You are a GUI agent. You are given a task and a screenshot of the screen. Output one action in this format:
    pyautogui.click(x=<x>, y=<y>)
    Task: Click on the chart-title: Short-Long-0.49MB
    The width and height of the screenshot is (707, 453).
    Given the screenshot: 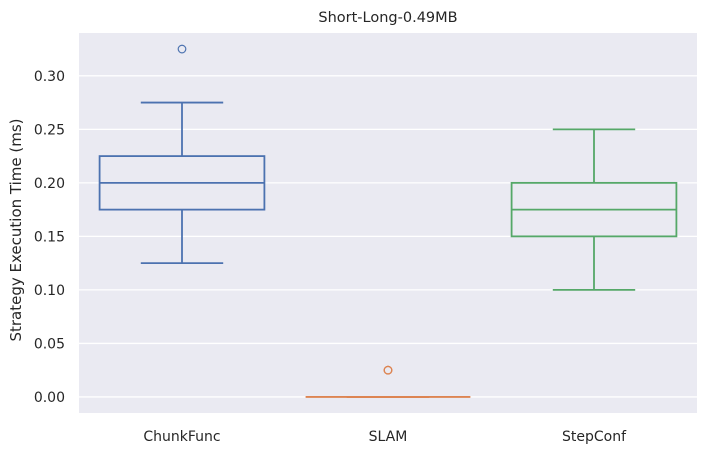 What is the action you would take?
    pyautogui.click(x=387, y=18)
    